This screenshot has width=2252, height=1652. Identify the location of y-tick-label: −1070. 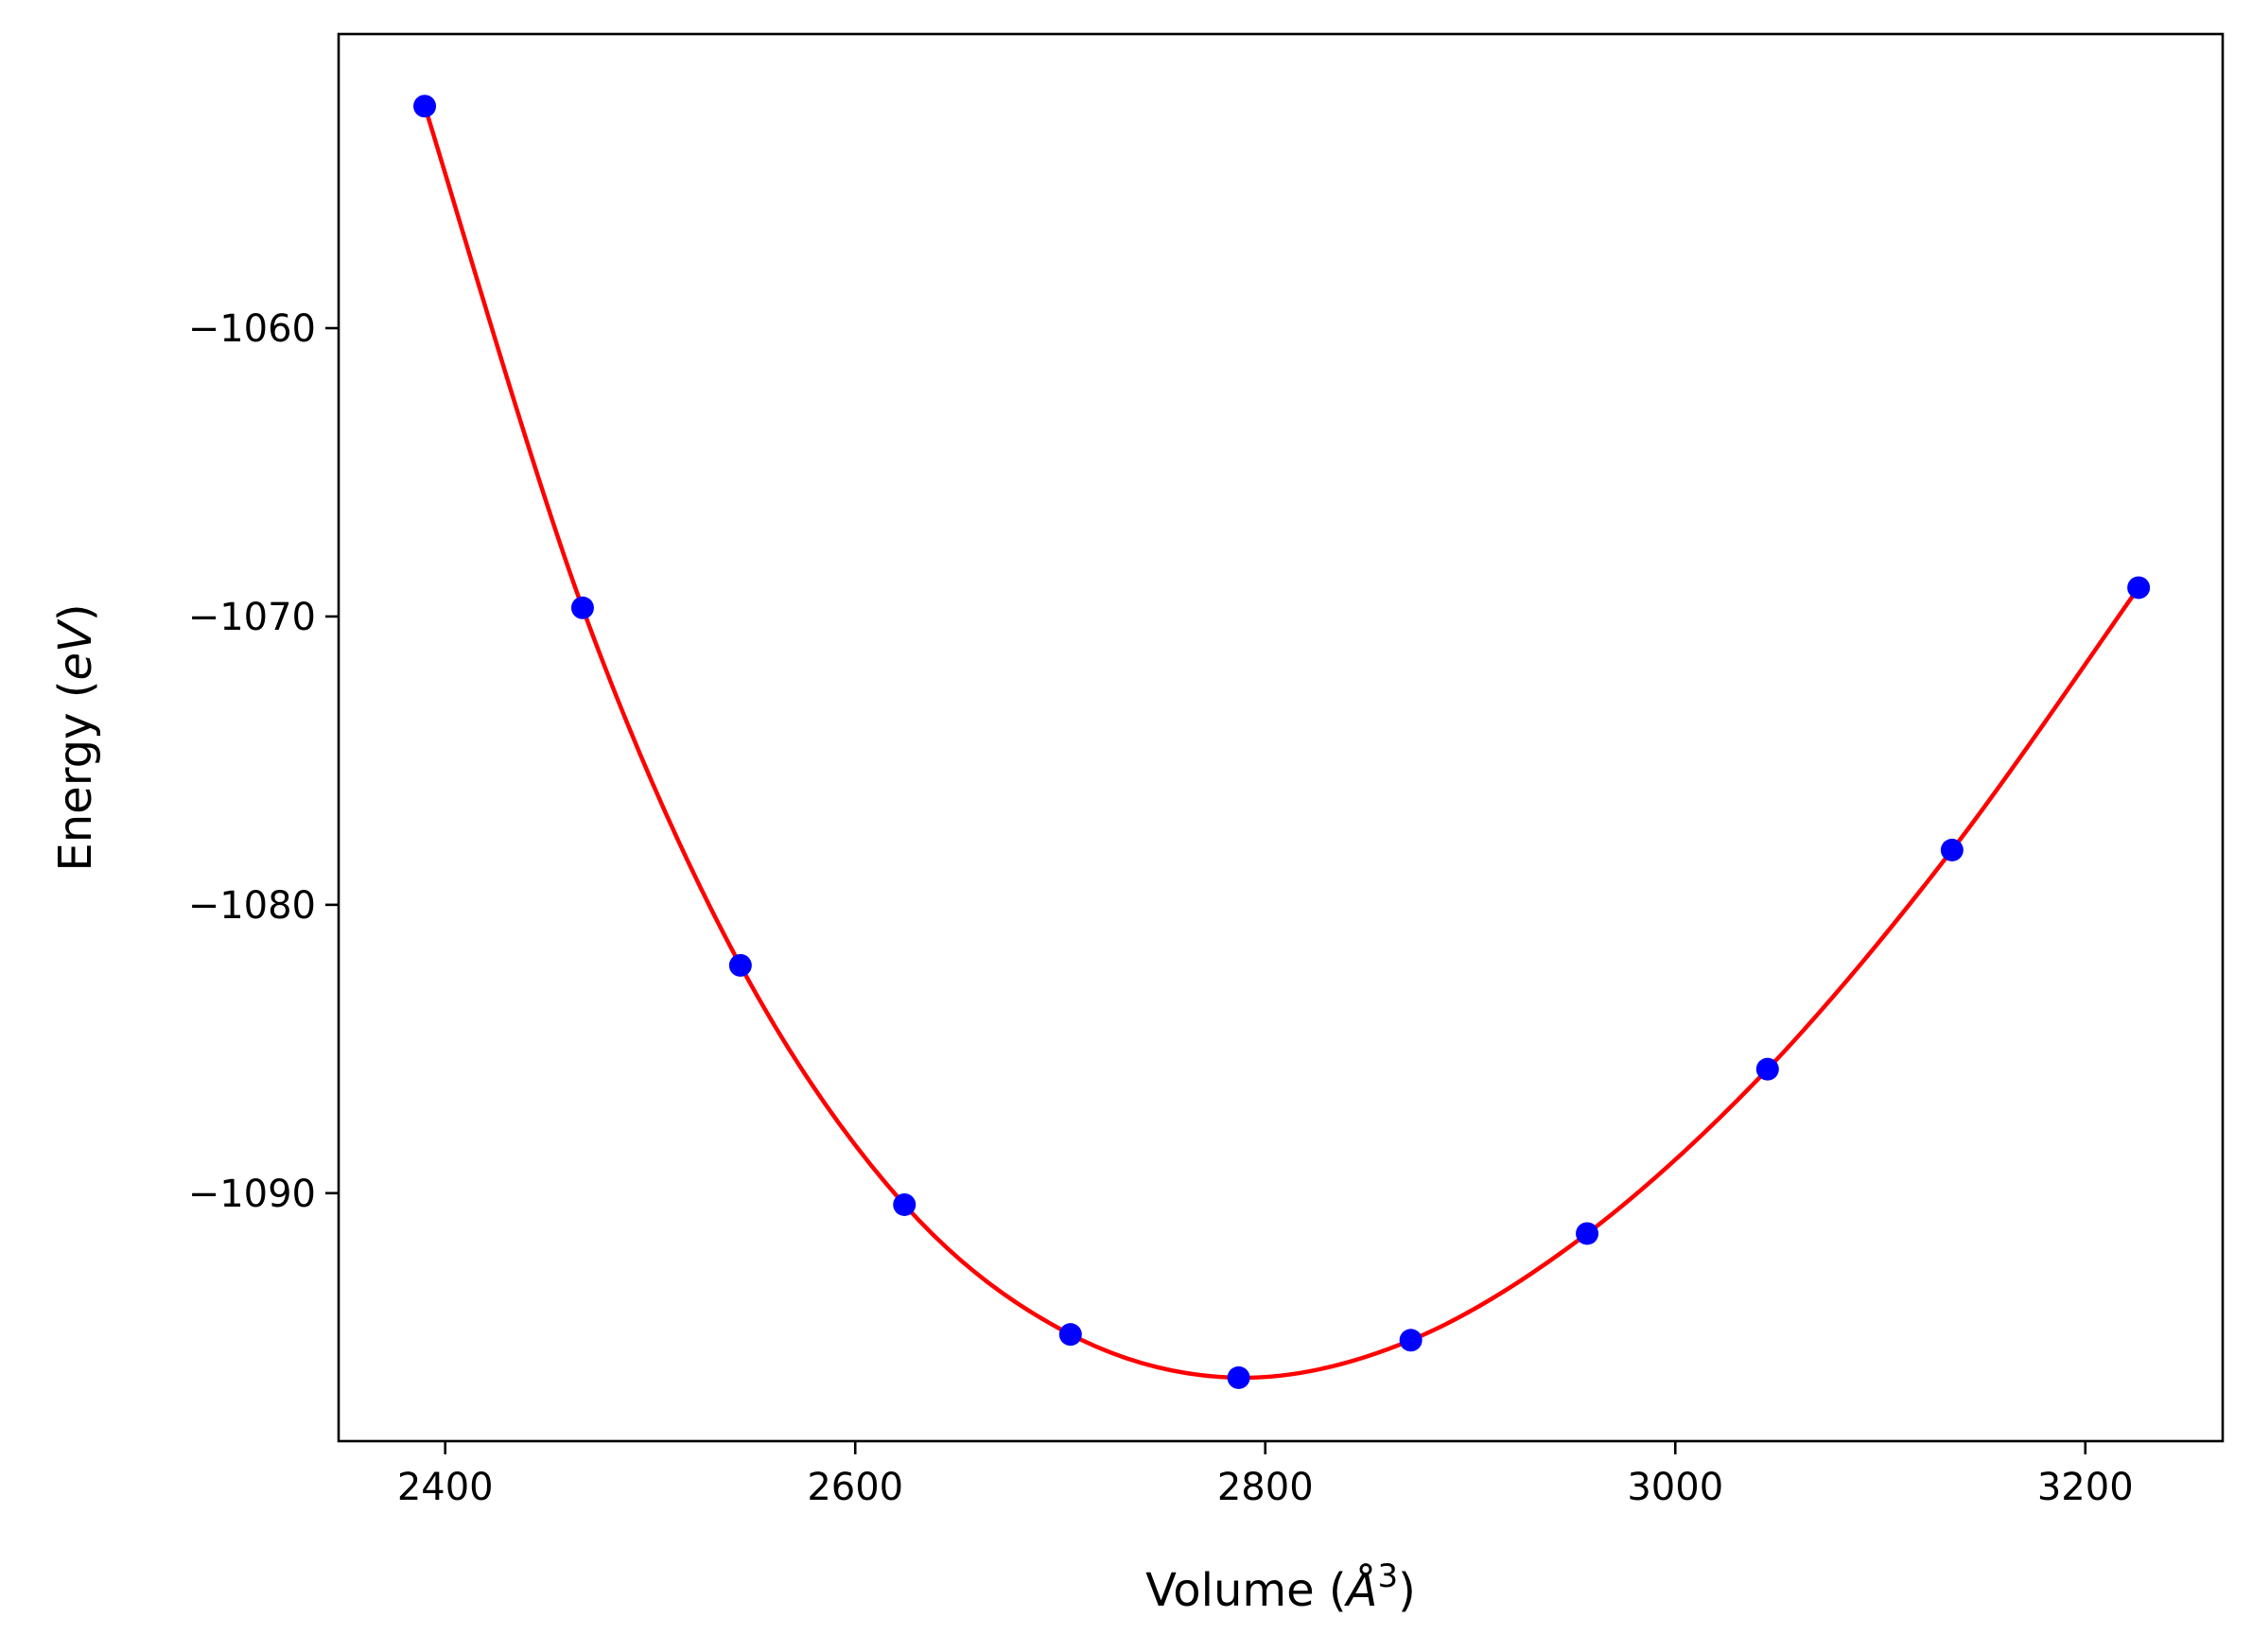
(252, 617).